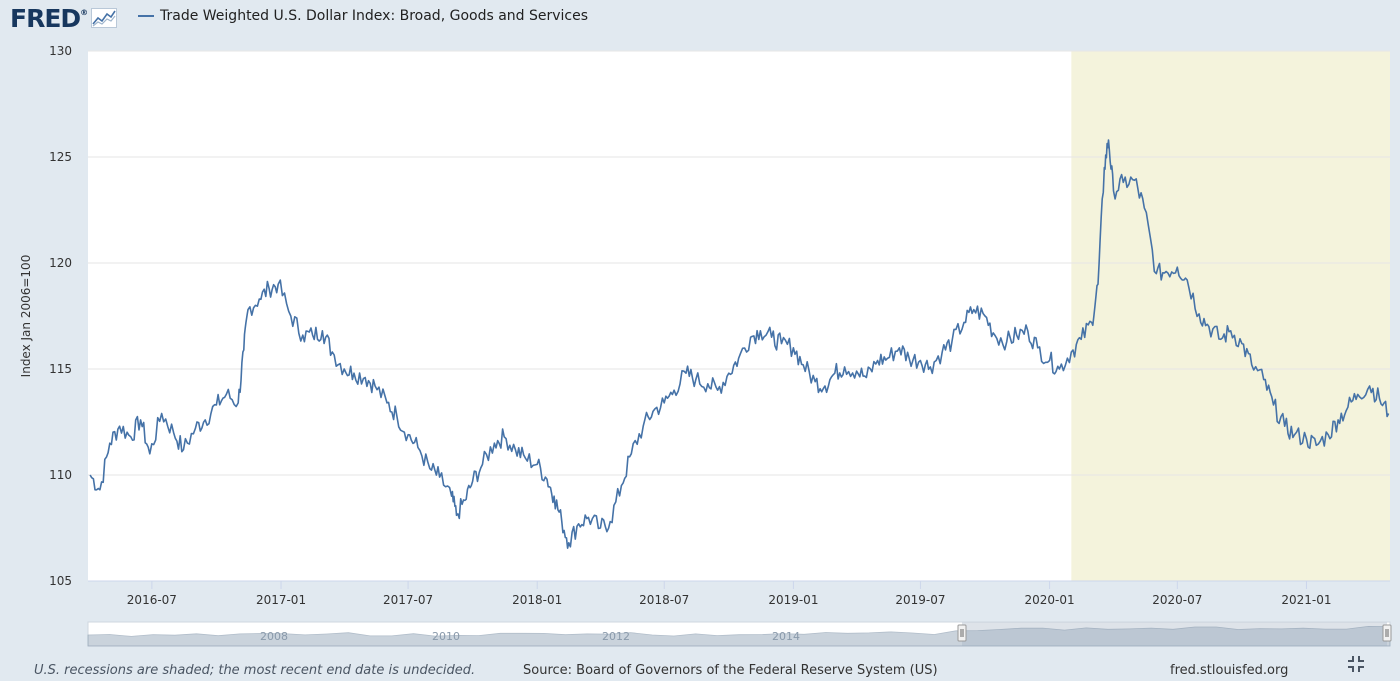 This screenshot has height=681, width=1400. What do you see at coordinates (739, 636) in the screenshot?
I see `navigator-series-area` at bounding box center [739, 636].